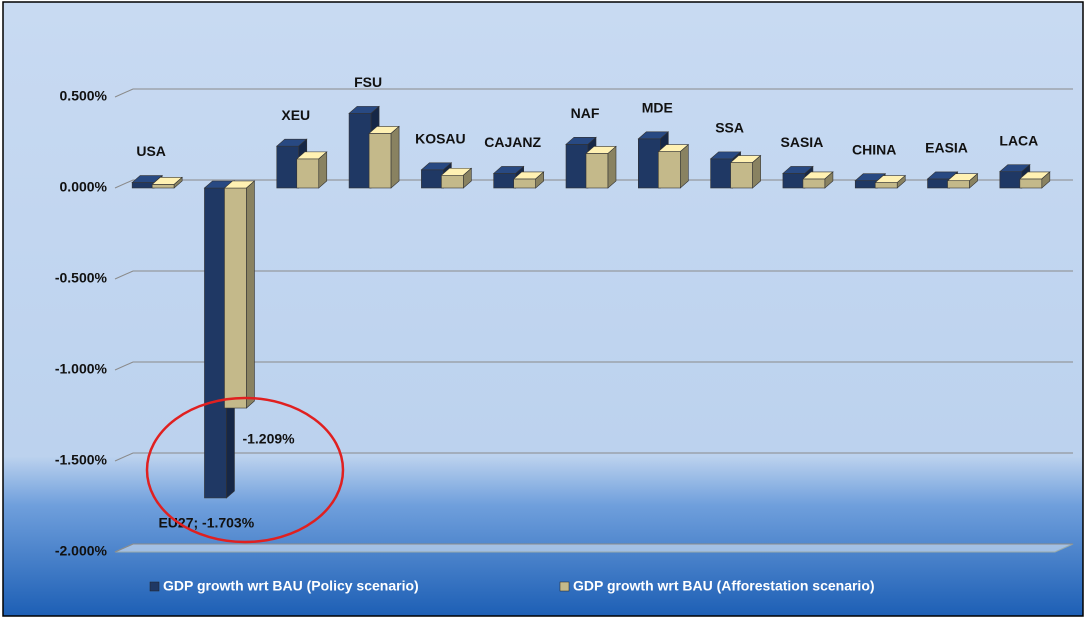  Describe the element at coordinates (81, 278) in the screenshot. I see `y-tick-label: -0.500%` at that location.